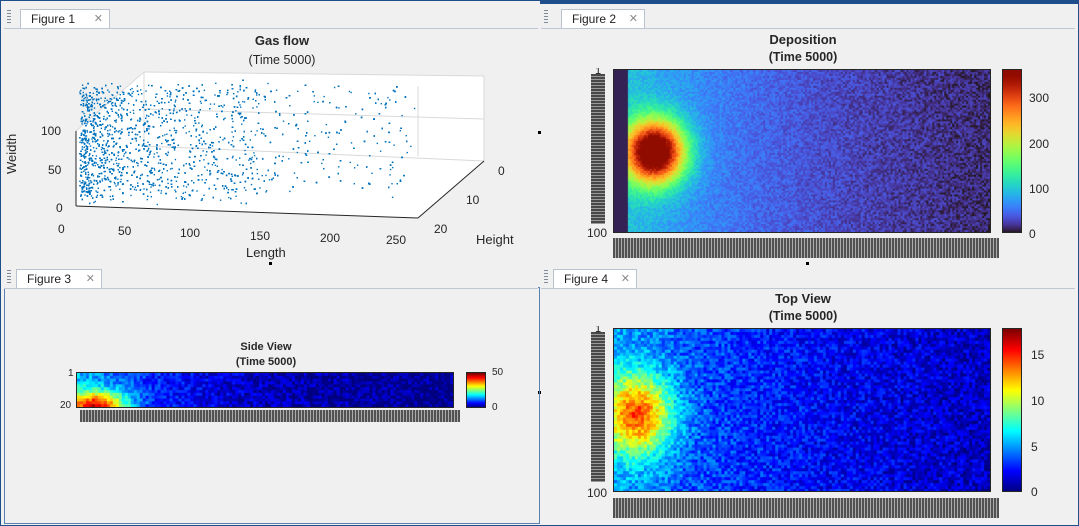  Describe the element at coordinates (59, 208) in the screenshot. I see `y-tick: 0` at that location.